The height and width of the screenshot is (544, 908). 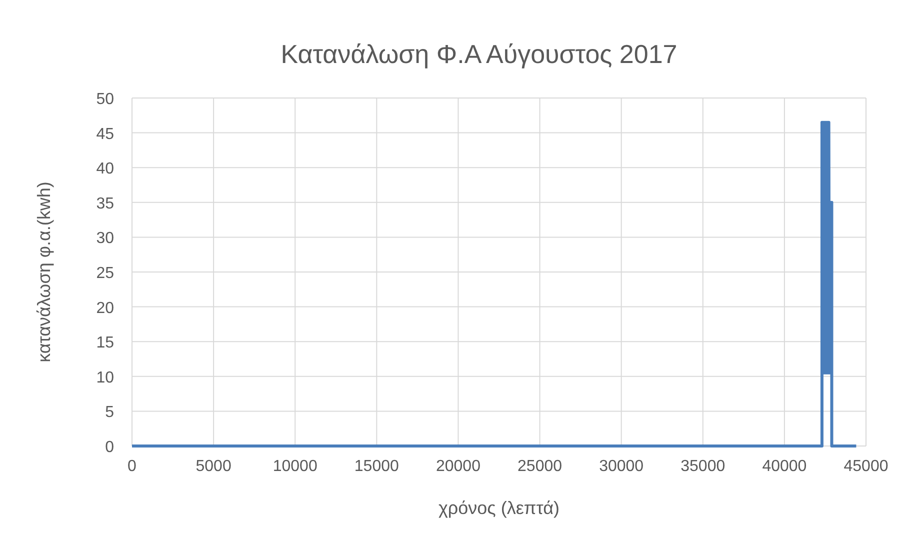 What do you see at coordinates (377, 466) in the screenshot?
I see `x-tick-label: 15000` at bounding box center [377, 466].